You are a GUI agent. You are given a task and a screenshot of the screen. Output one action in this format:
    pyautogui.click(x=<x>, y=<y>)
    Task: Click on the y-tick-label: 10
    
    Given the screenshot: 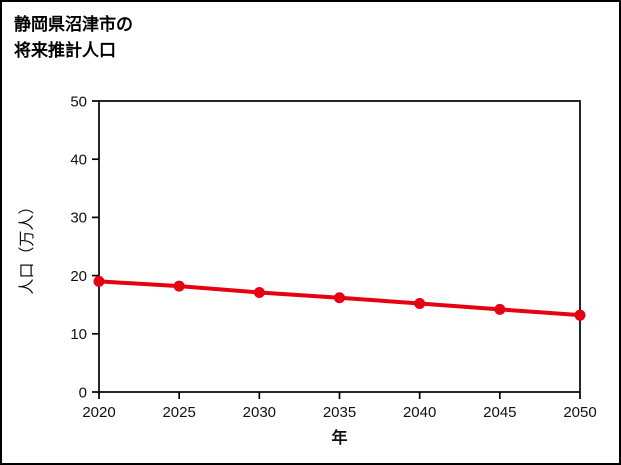 What is the action you would take?
    pyautogui.click(x=78, y=334)
    